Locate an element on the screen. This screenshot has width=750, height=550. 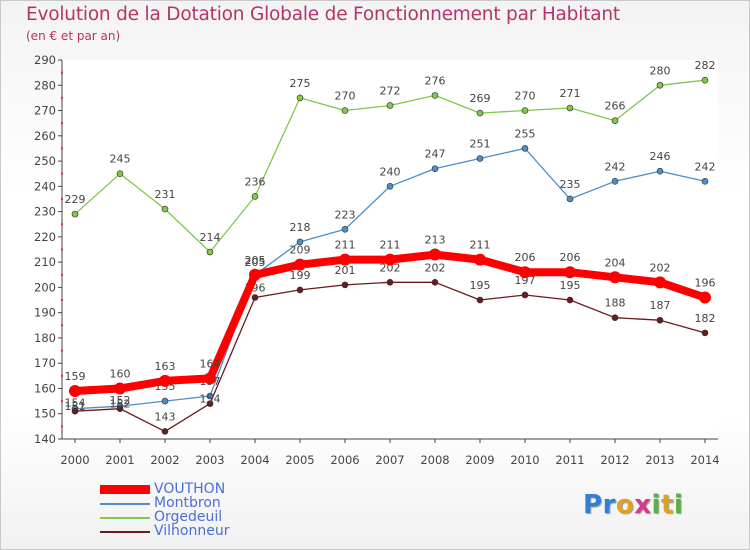
data-label: 209 is located at coordinates (300, 250).